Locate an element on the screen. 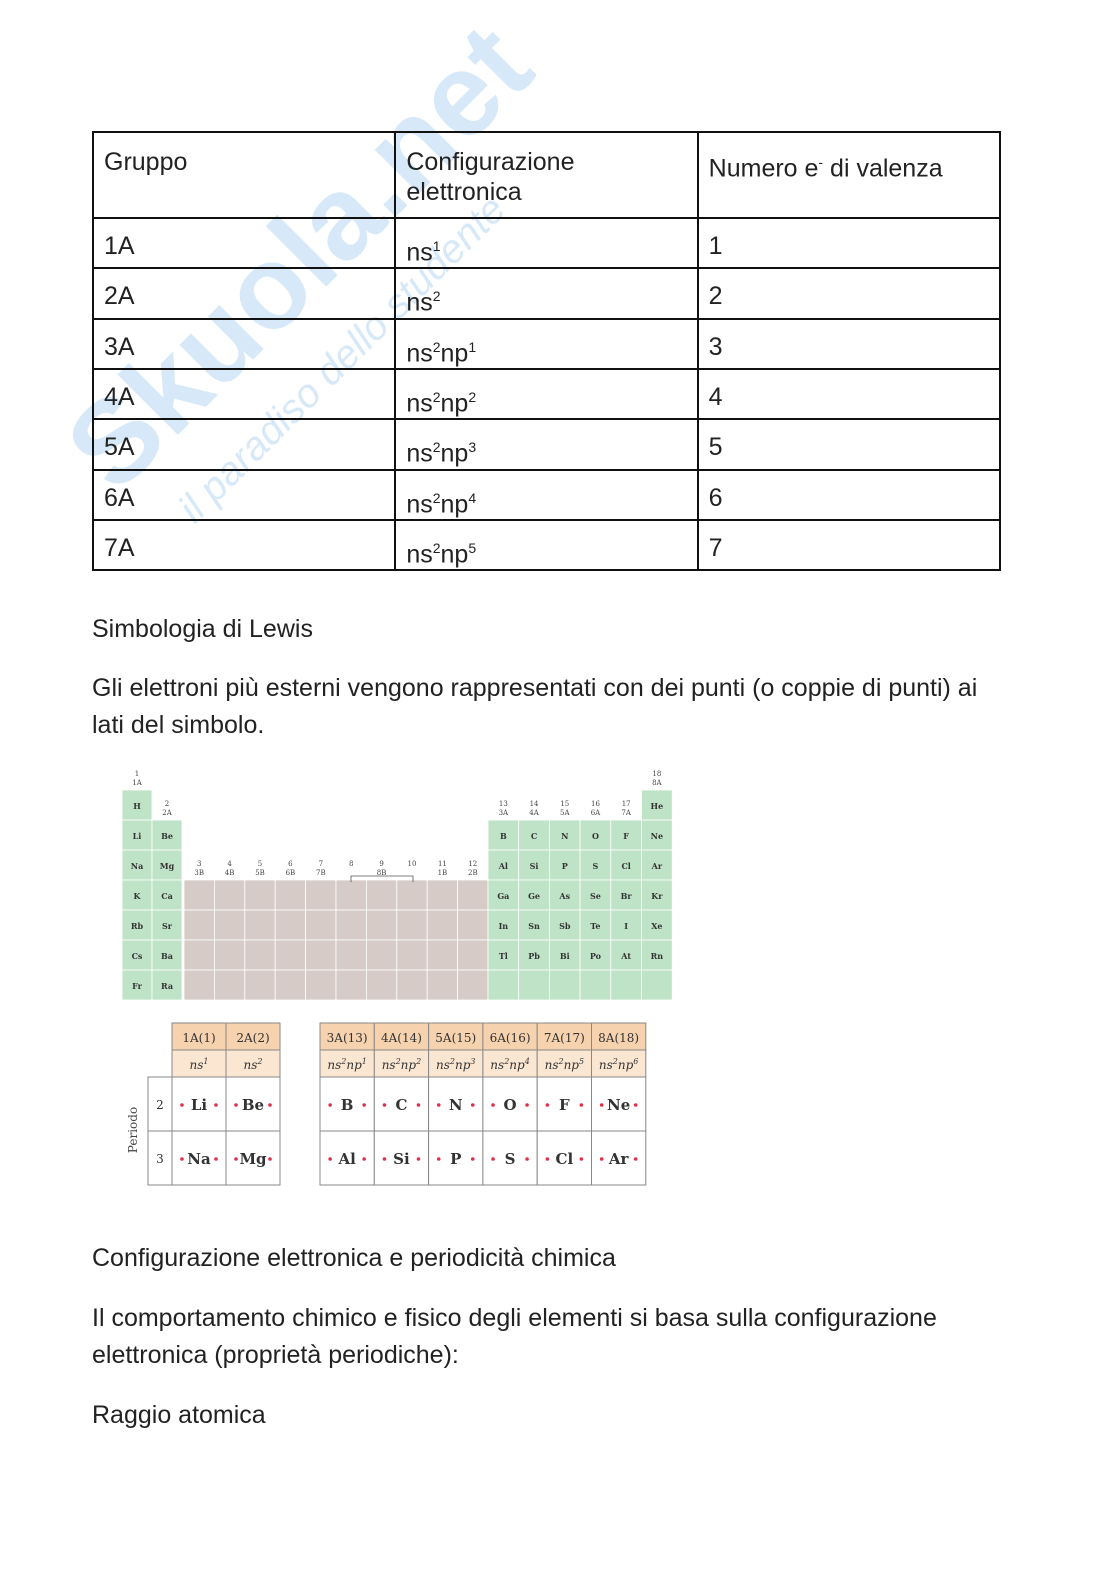  lewis-symbol: B is located at coordinates (347, 1105).